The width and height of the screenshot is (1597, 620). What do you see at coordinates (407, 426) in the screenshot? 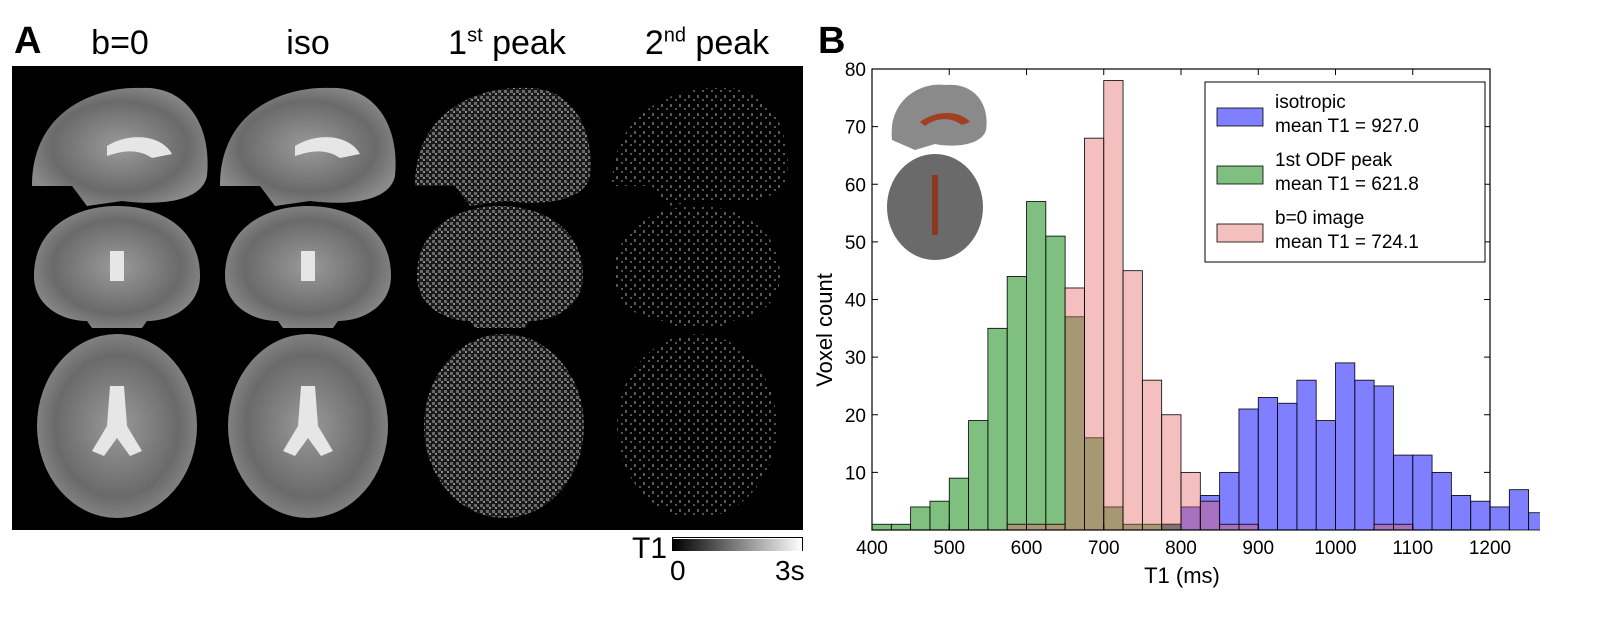
I see `row-axial` at bounding box center [407, 426].